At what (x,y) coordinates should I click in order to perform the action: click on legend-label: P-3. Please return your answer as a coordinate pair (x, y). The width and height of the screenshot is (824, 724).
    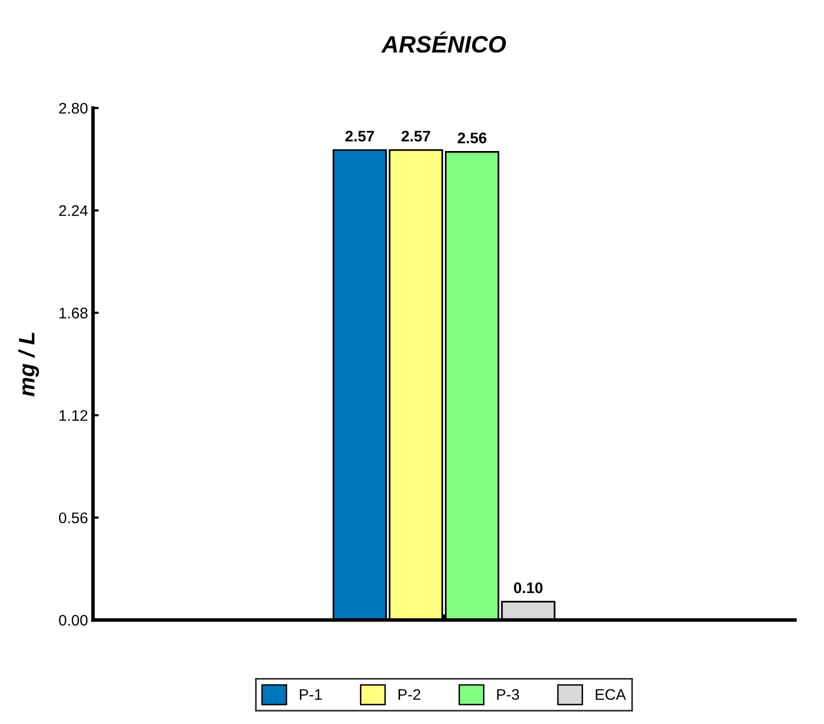
    Looking at the image, I should click on (508, 694).